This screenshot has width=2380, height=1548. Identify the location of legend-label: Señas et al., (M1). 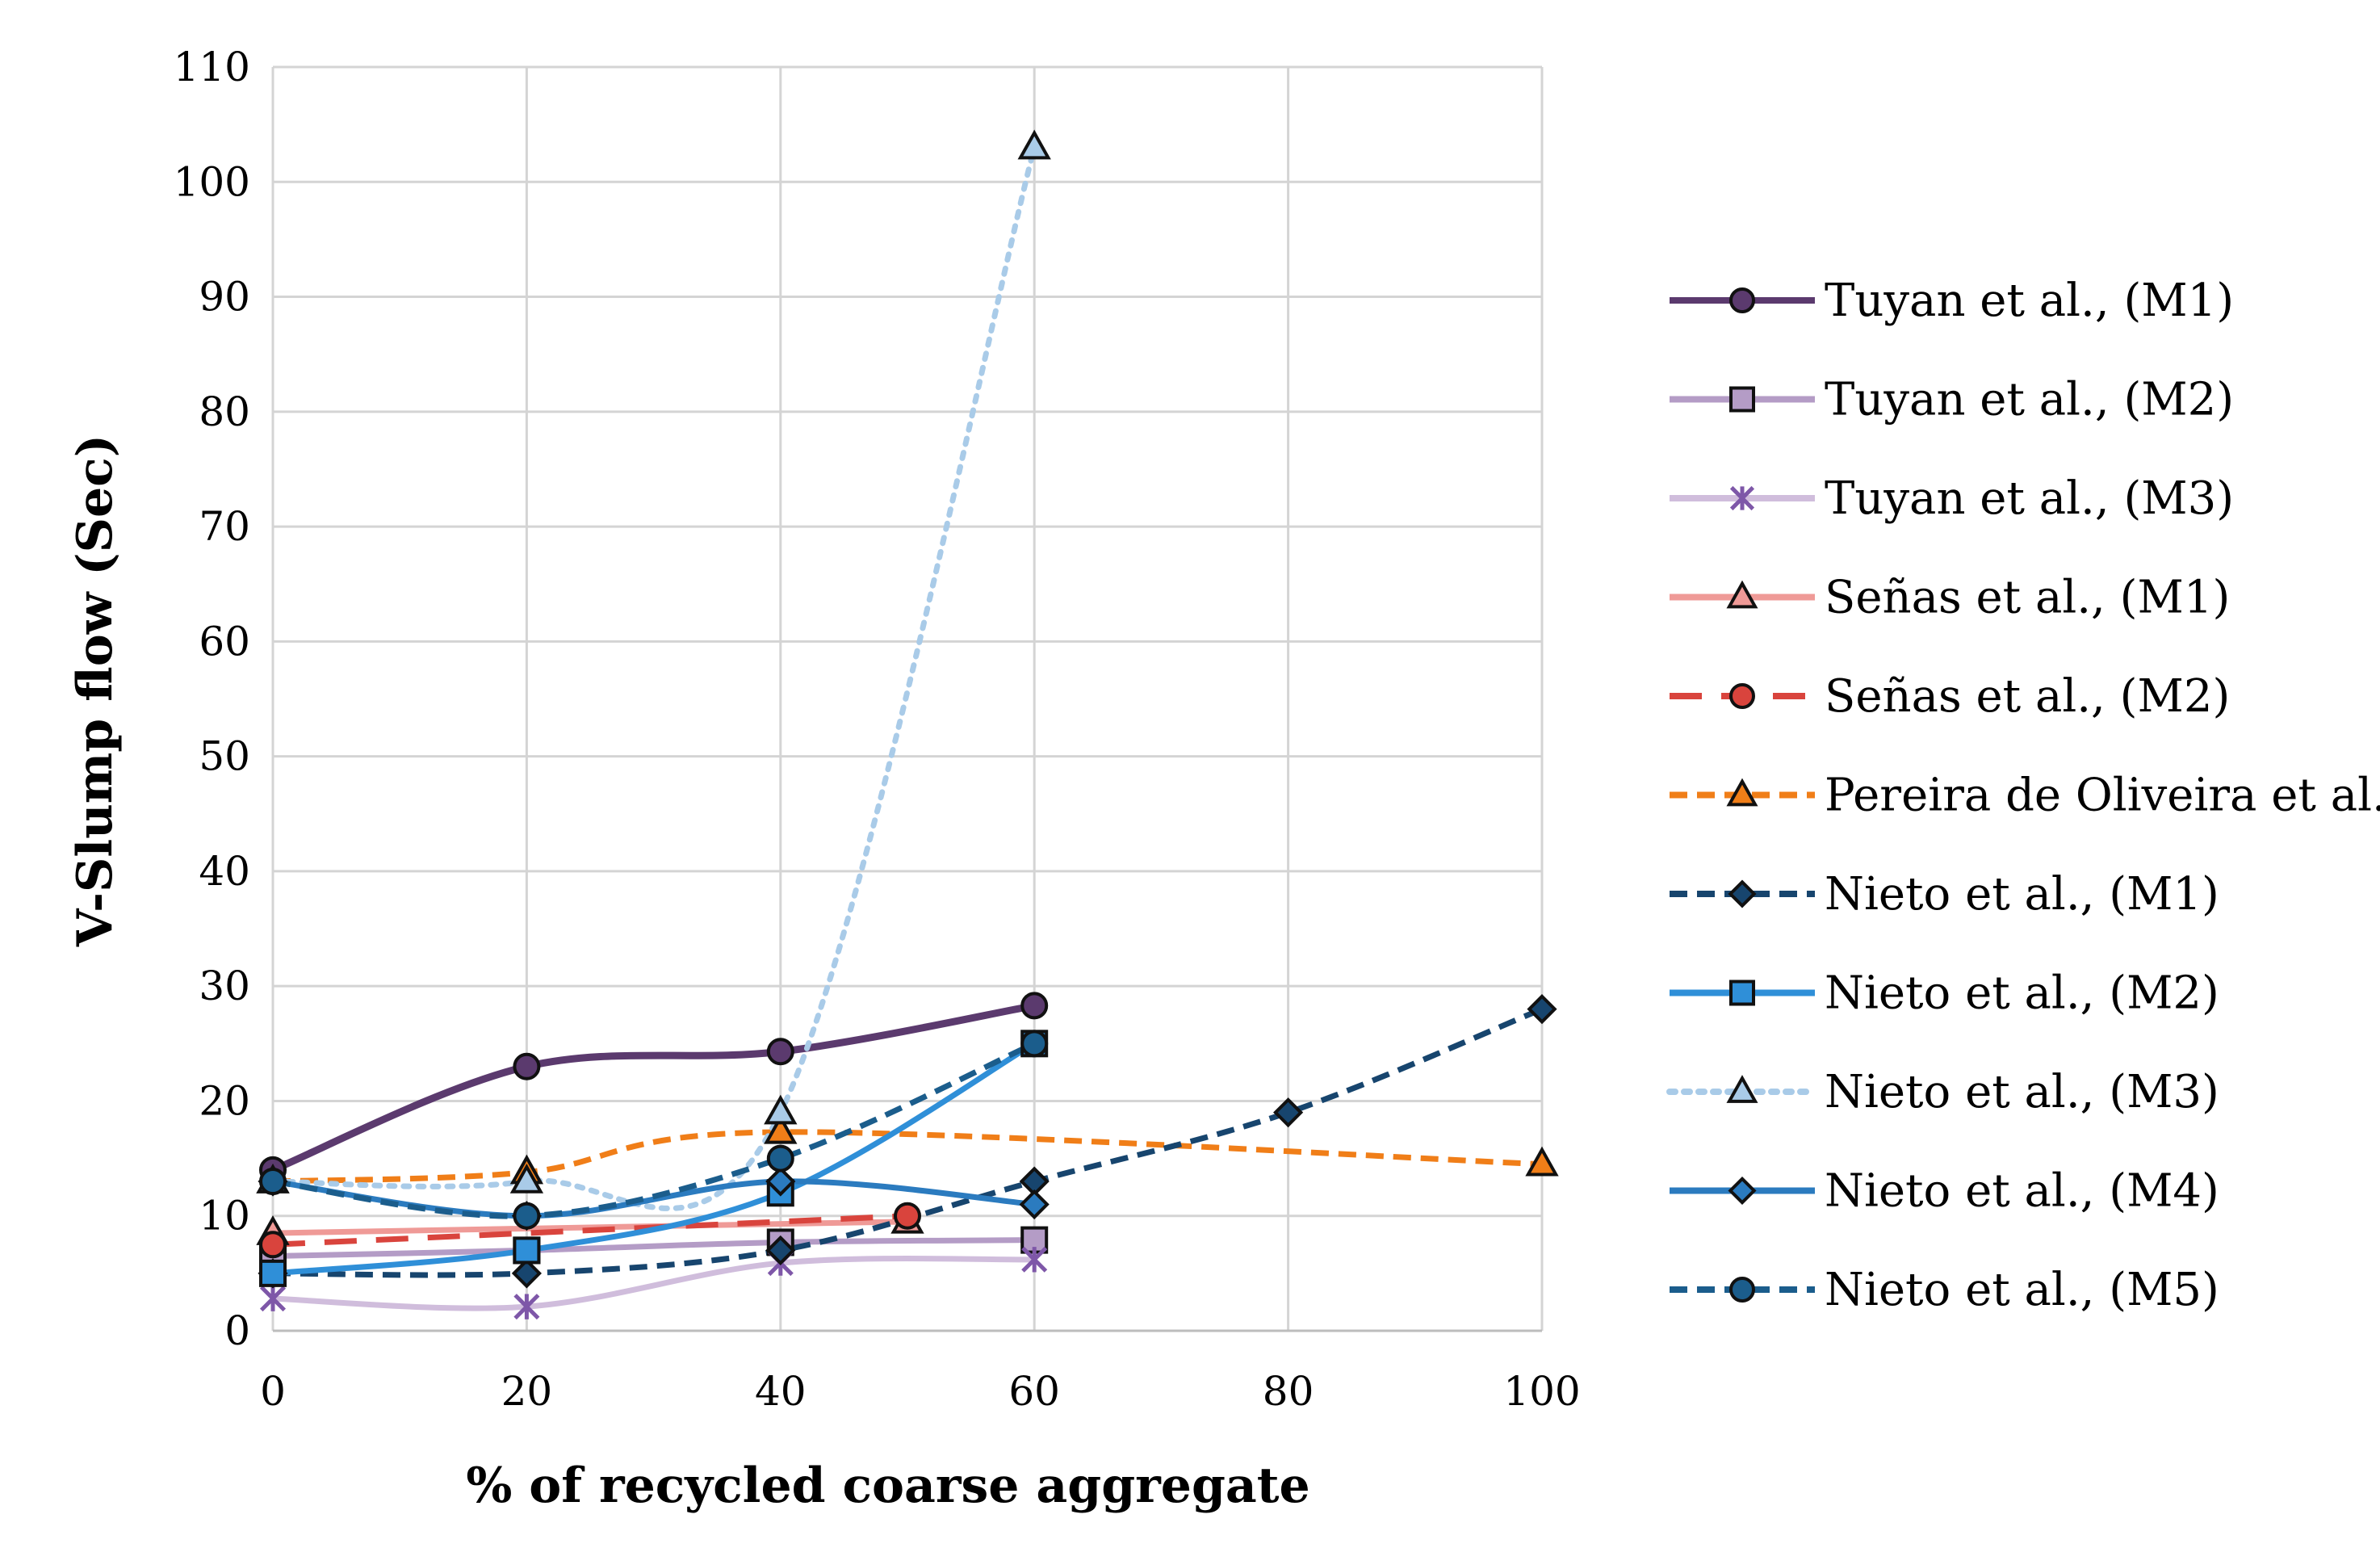
(2027, 598).